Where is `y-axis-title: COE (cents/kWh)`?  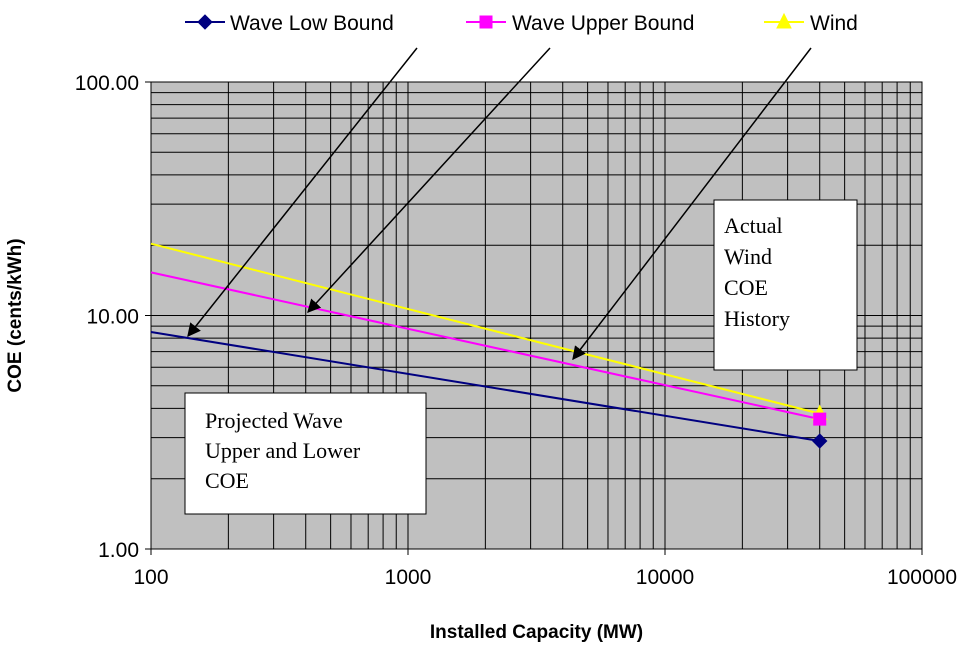
y-axis-title: COE (cents/kWh) is located at coordinates (15, 315).